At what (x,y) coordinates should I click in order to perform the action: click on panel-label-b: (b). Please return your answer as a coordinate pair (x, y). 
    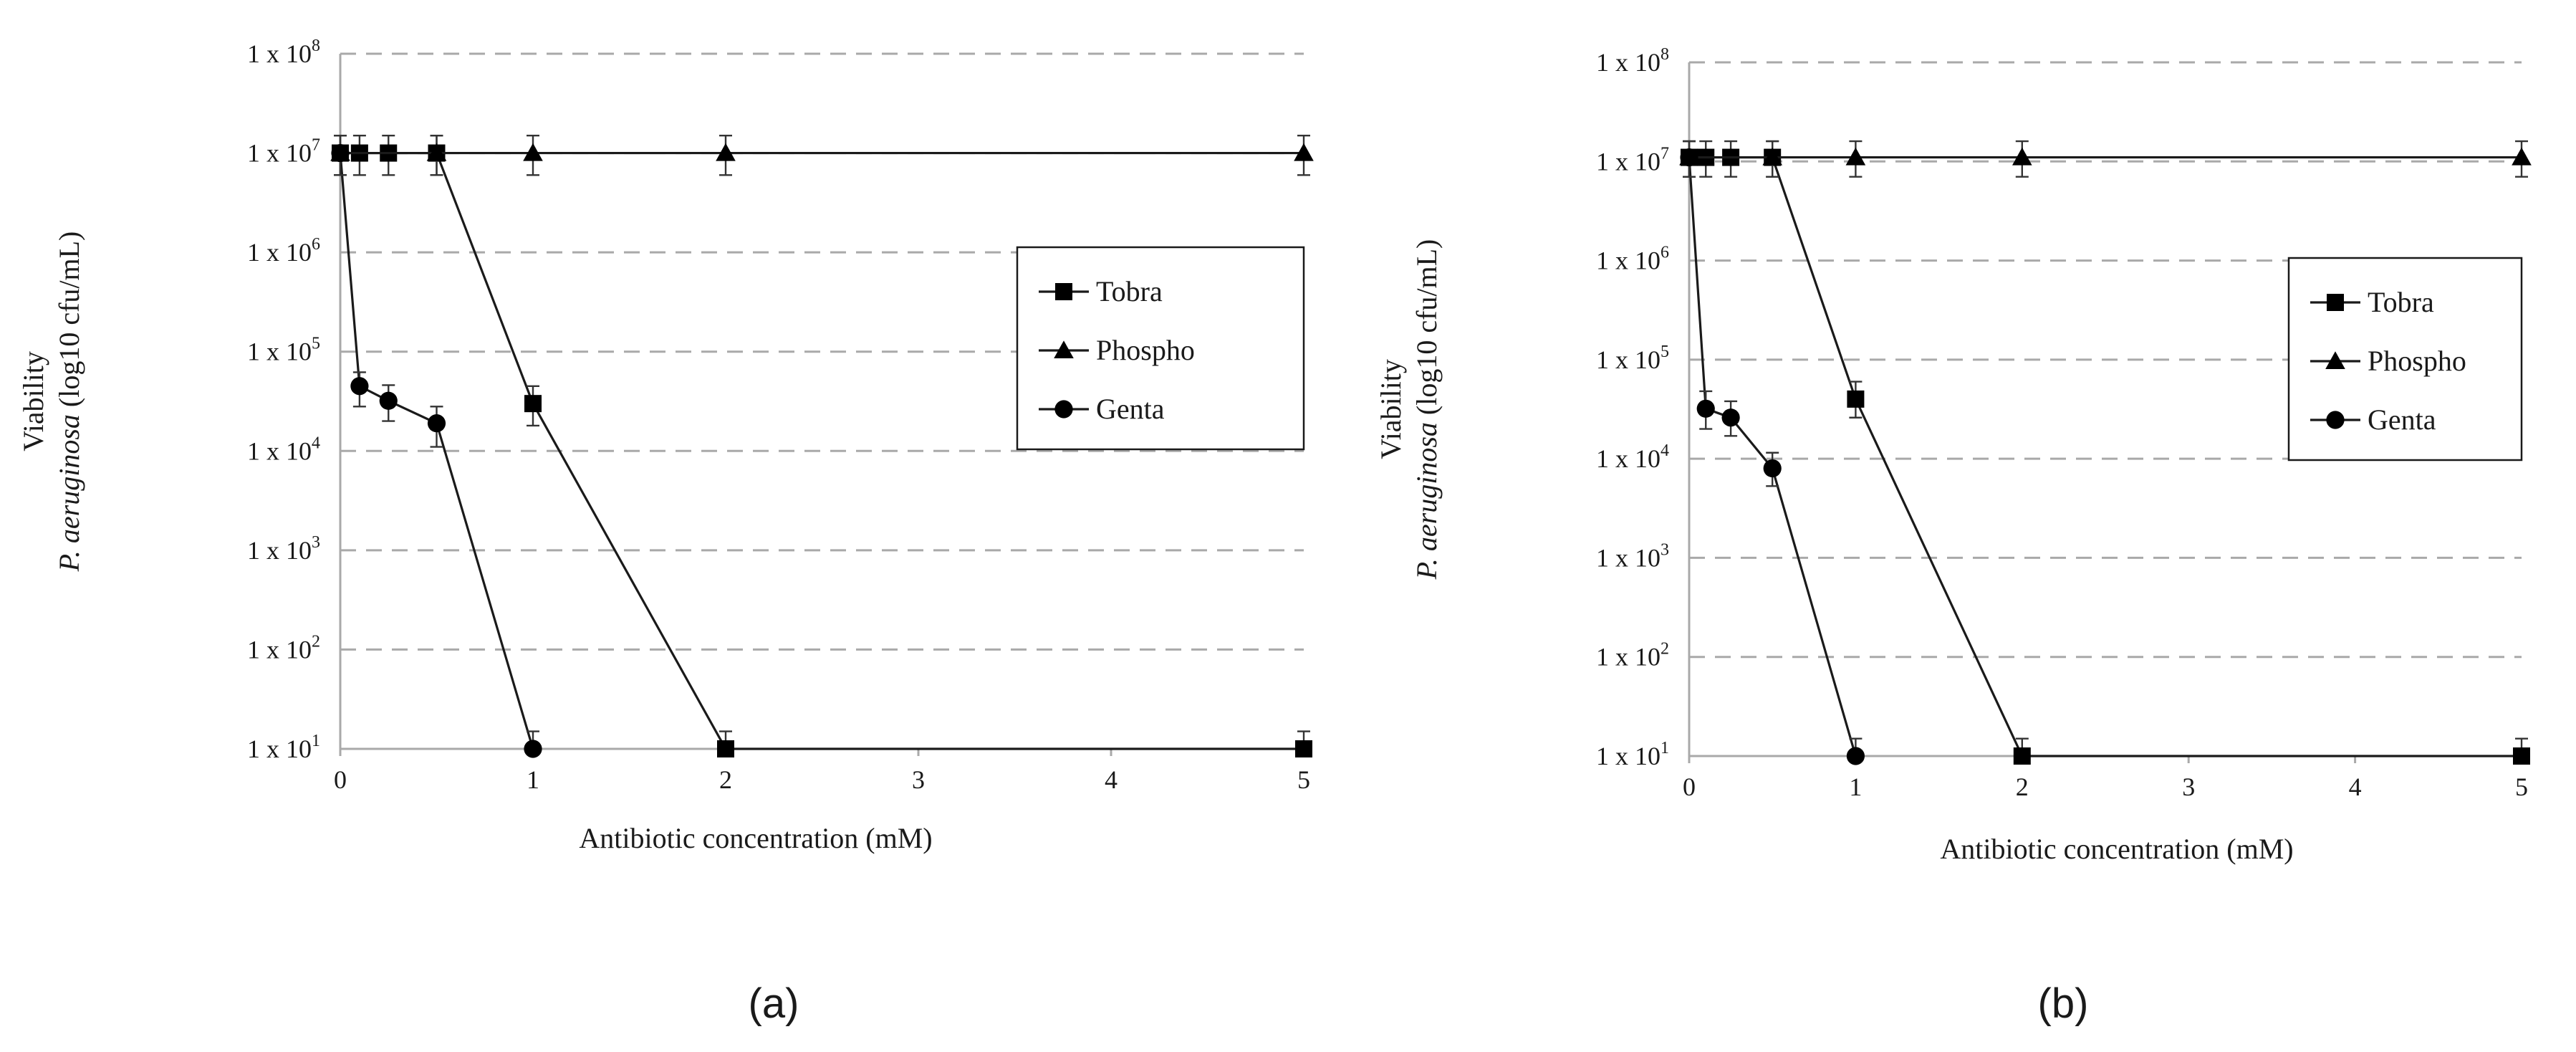
    Looking at the image, I should click on (2063, 1003).